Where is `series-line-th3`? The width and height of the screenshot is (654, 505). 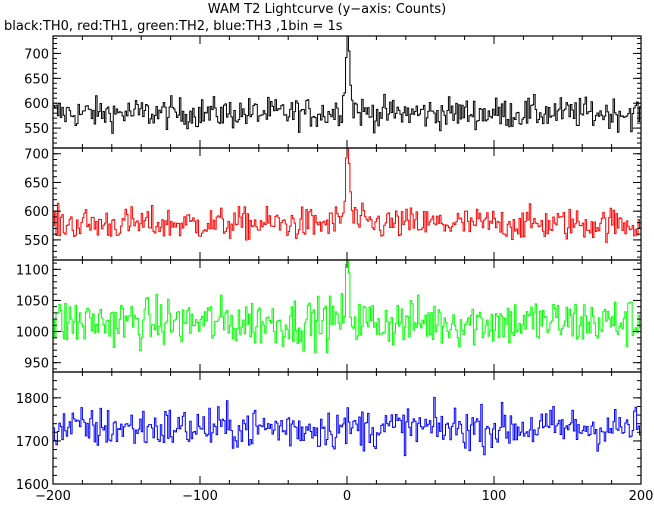 series-line-th3 is located at coordinates (347, 426).